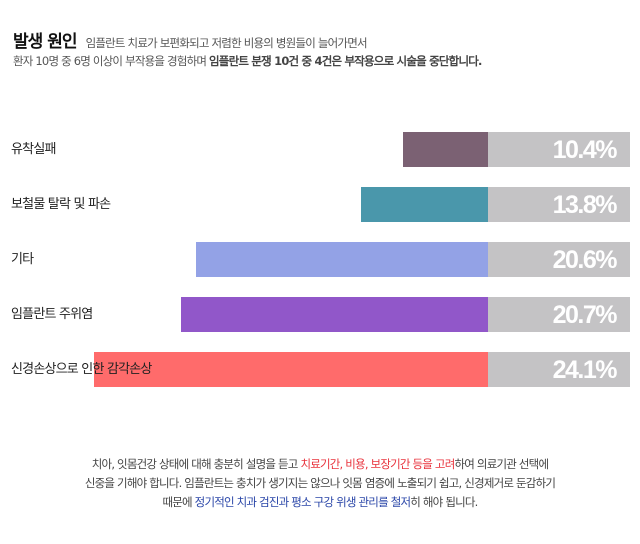 This screenshot has width=640, height=544. Describe the element at coordinates (585, 260) in the screenshot. I see `bar-value: 20.6%` at that location.